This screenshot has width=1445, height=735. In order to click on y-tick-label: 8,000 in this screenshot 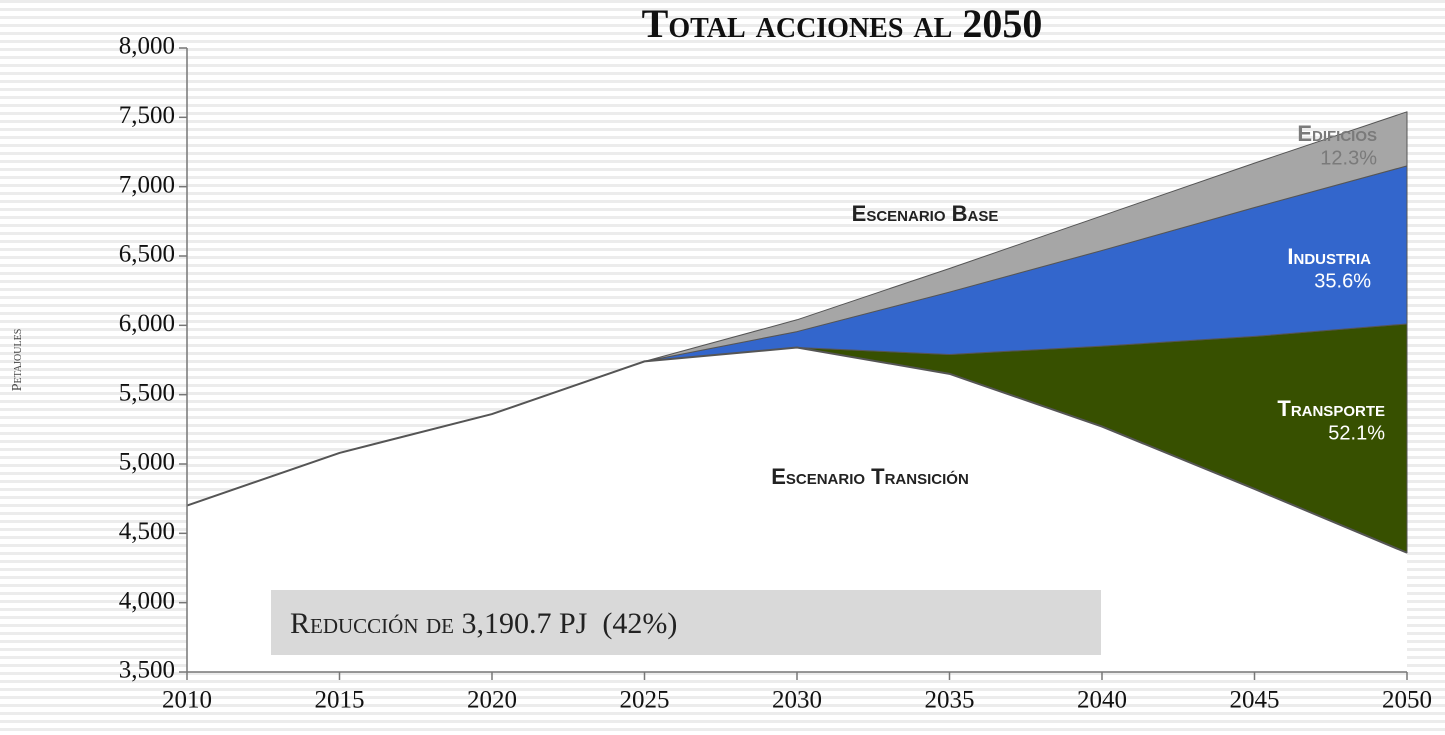, I will do `click(147, 46)`.